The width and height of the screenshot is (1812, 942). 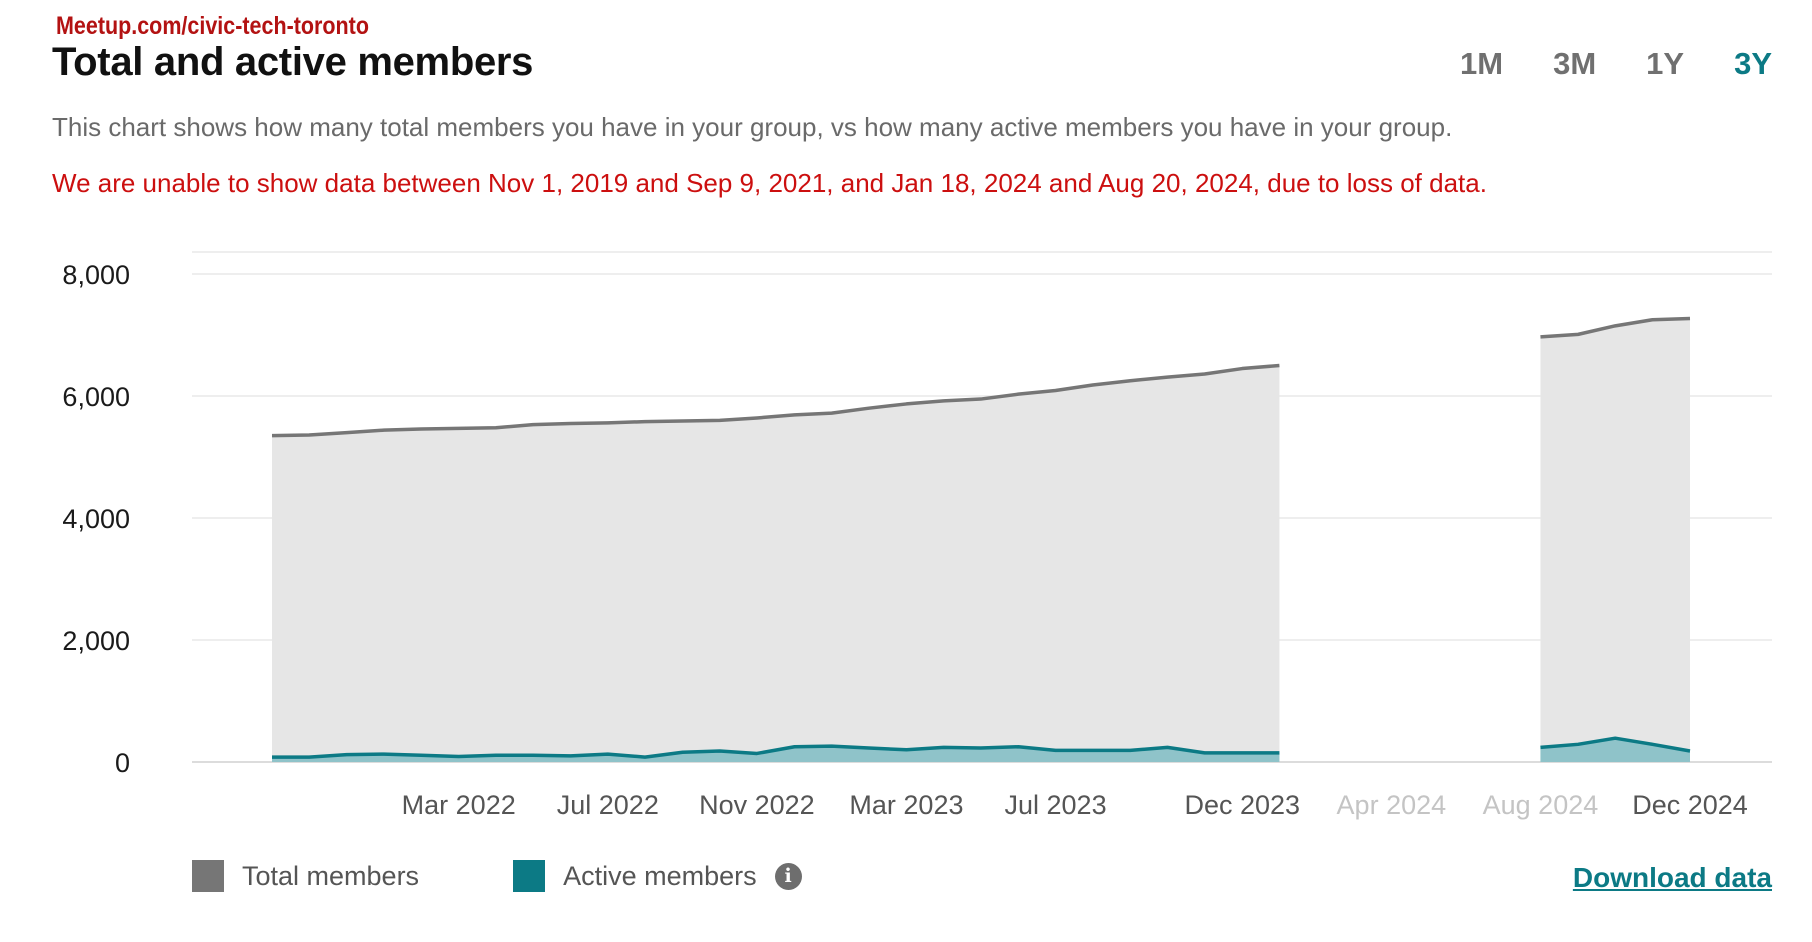 I want to click on legend-item-total: Total members, so click(x=305, y=876).